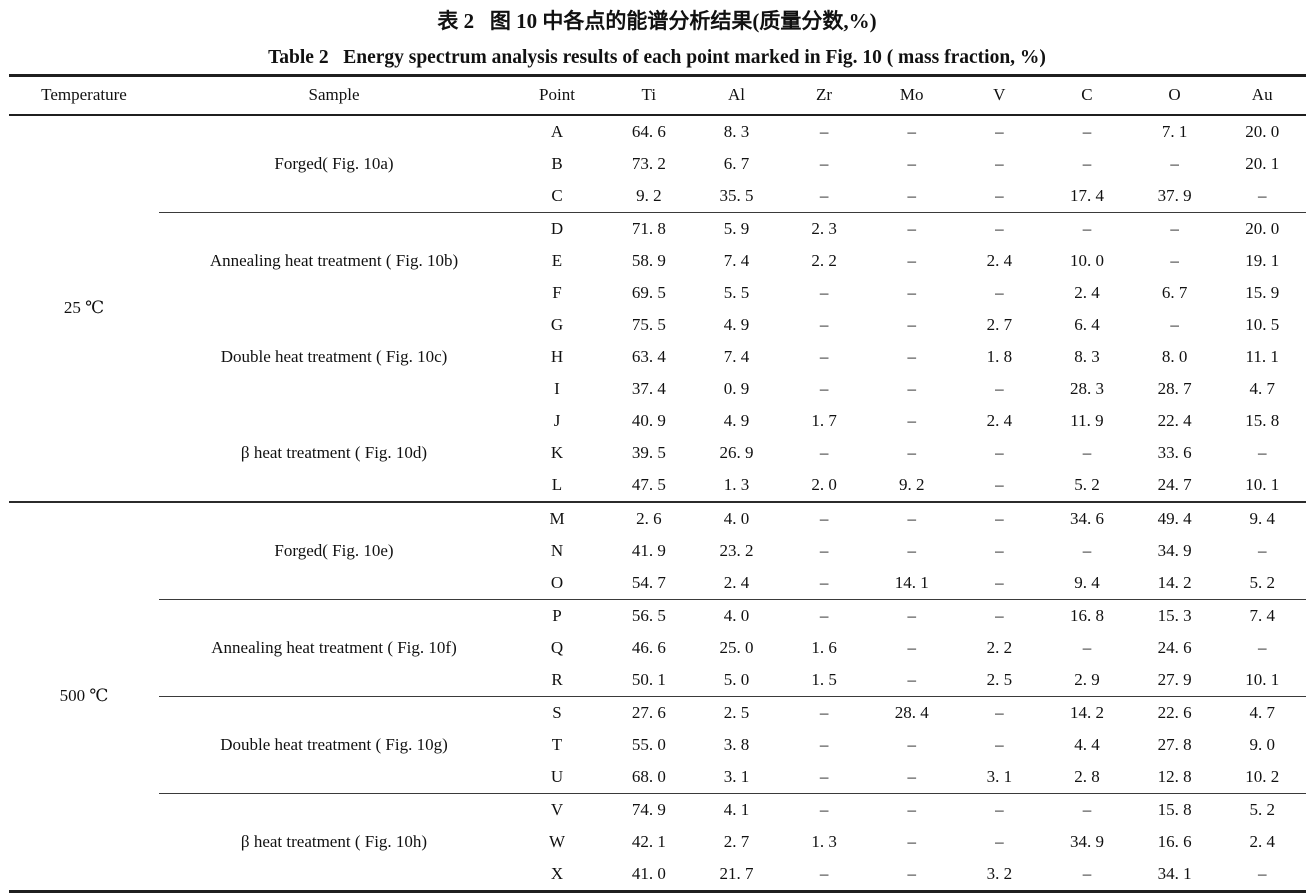 The height and width of the screenshot is (893, 1314). What do you see at coordinates (824, 260) in the screenshot?
I see `value-cell: 2. 2` at bounding box center [824, 260].